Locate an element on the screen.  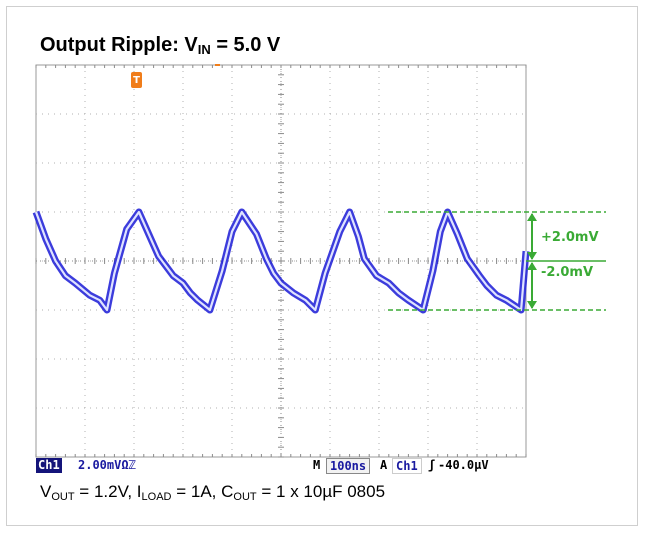
chart-title: Output Ripple: VIN = 5.0 V is located at coordinates (160, 45).